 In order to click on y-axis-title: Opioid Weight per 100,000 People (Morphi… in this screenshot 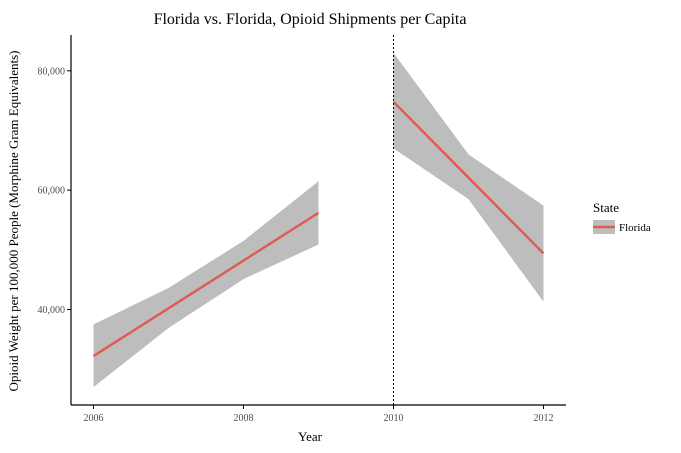, I will do `click(13, 221)`.